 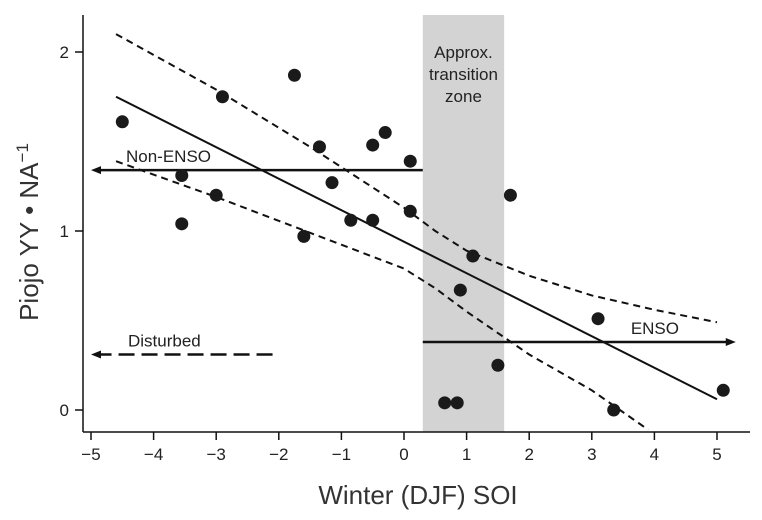 I want to click on y-tick-label: 1, so click(x=64, y=231).